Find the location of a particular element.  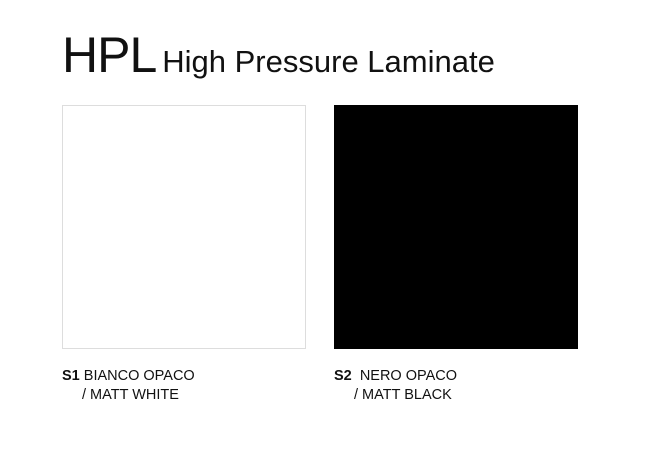

swatch-translation: / MATT WHITE is located at coordinates (130, 395).